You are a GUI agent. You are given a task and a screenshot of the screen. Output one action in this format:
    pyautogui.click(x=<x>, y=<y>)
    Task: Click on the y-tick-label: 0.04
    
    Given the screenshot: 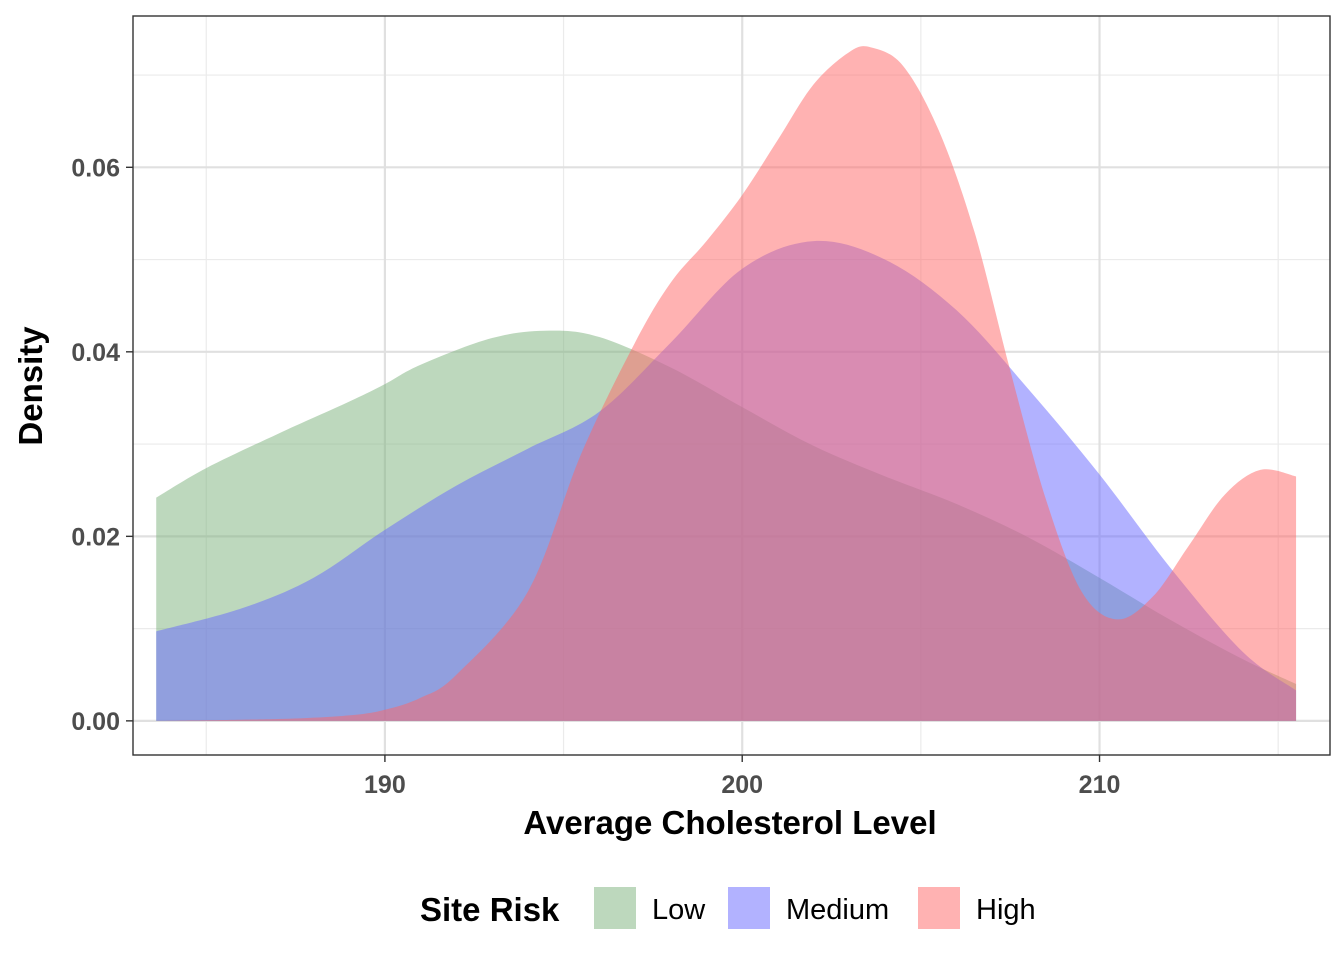 What is the action you would take?
    pyautogui.click(x=95, y=353)
    